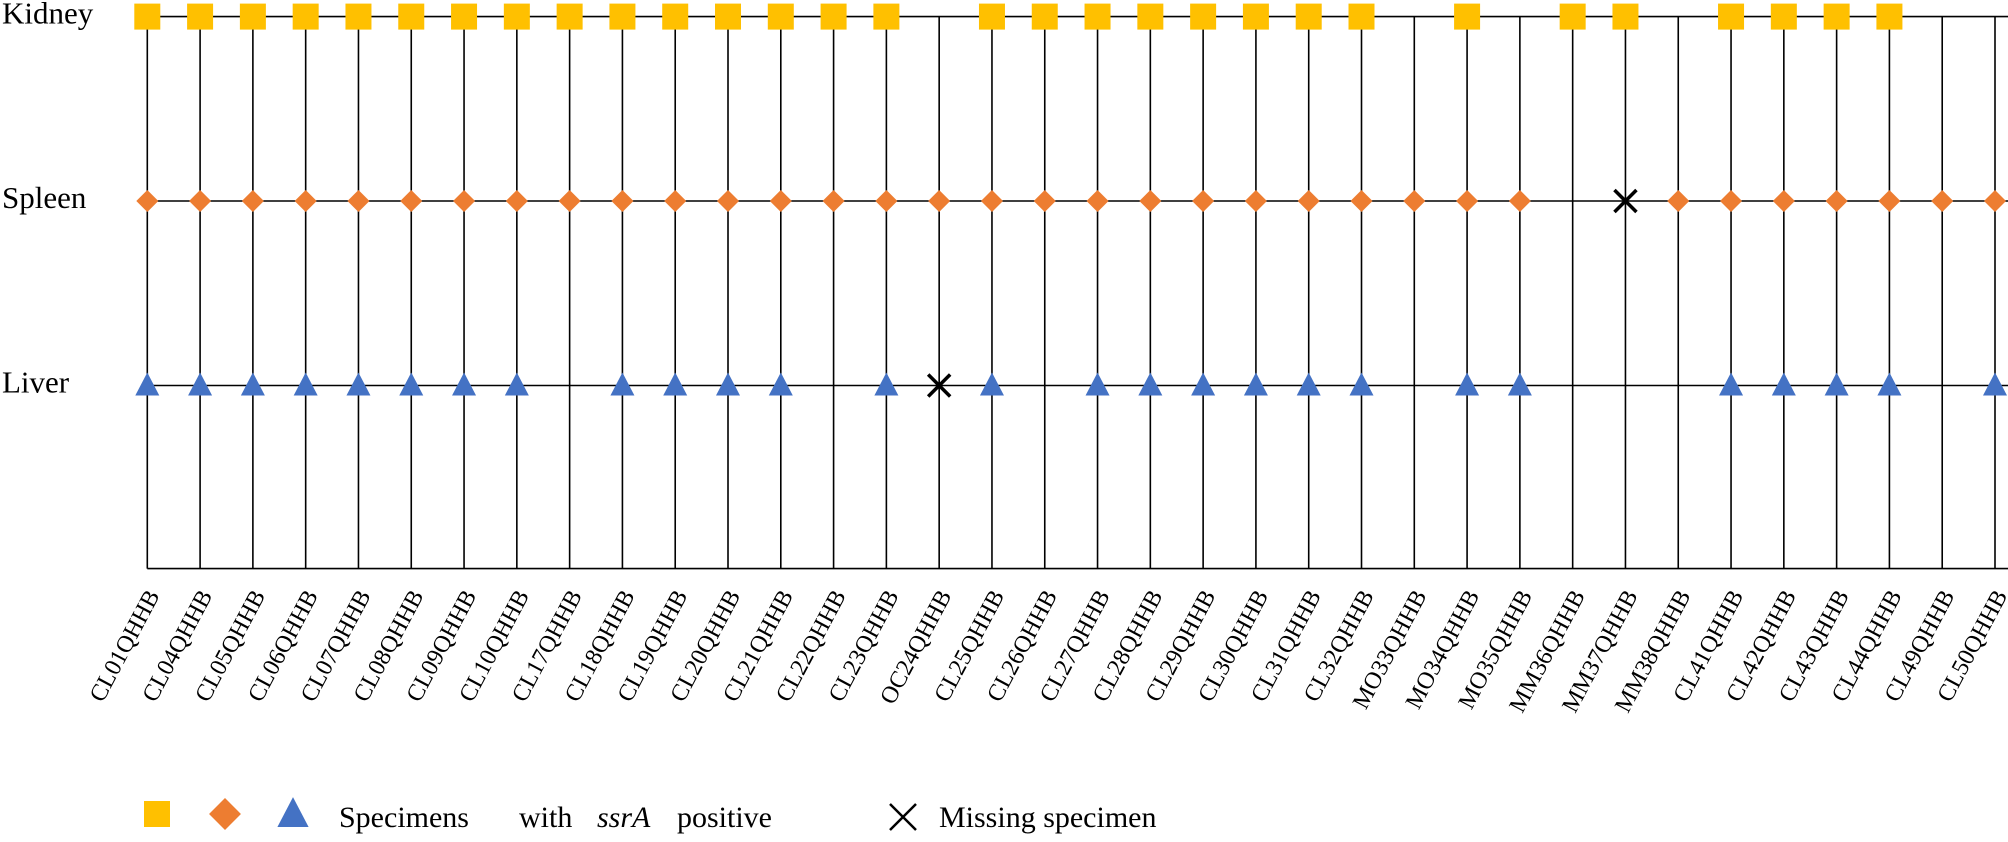 The image size is (2008, 842). I want to click on row-label: Spleen, so click(44, 197).